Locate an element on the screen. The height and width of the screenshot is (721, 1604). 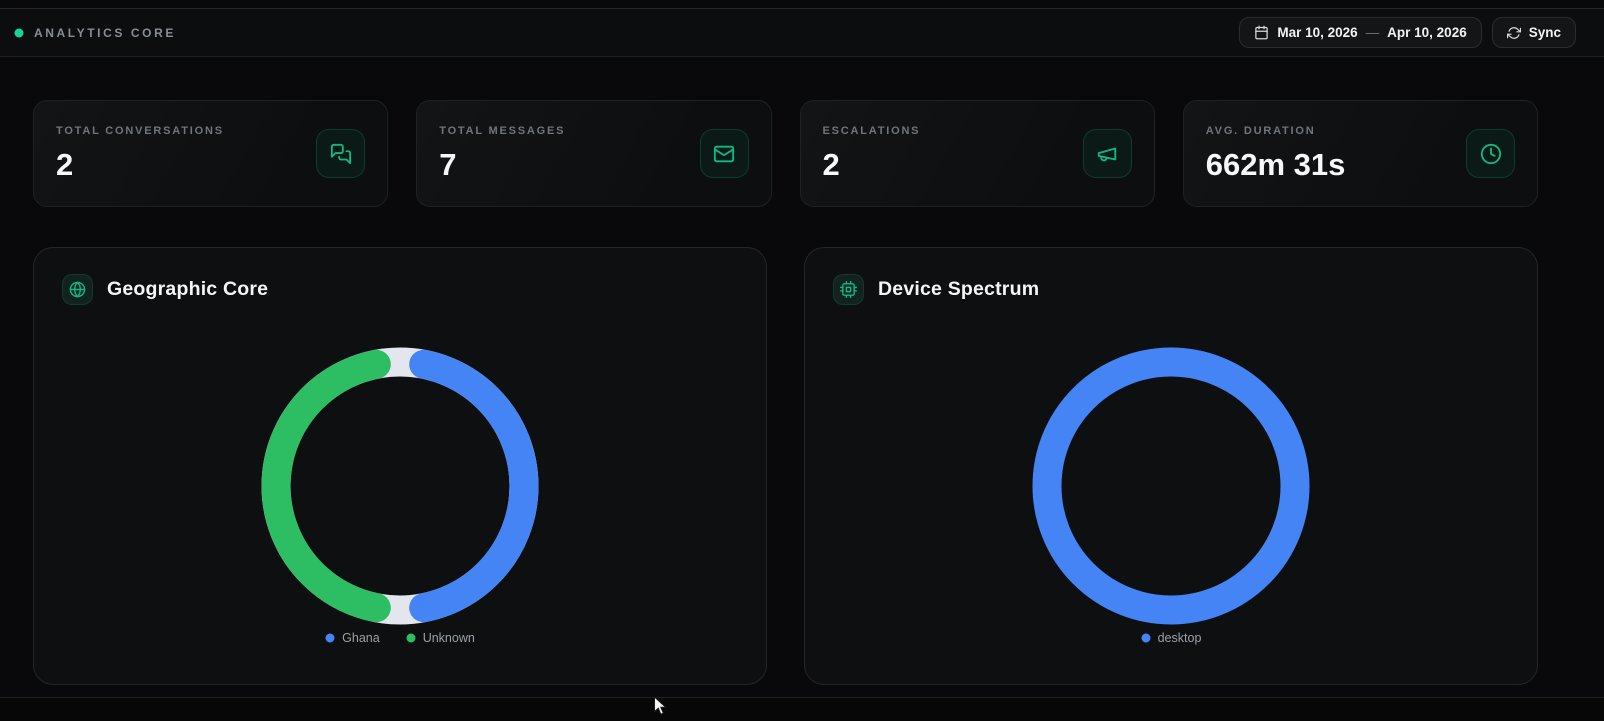
geographic-donut-chart is located at coordinates (400, 486).